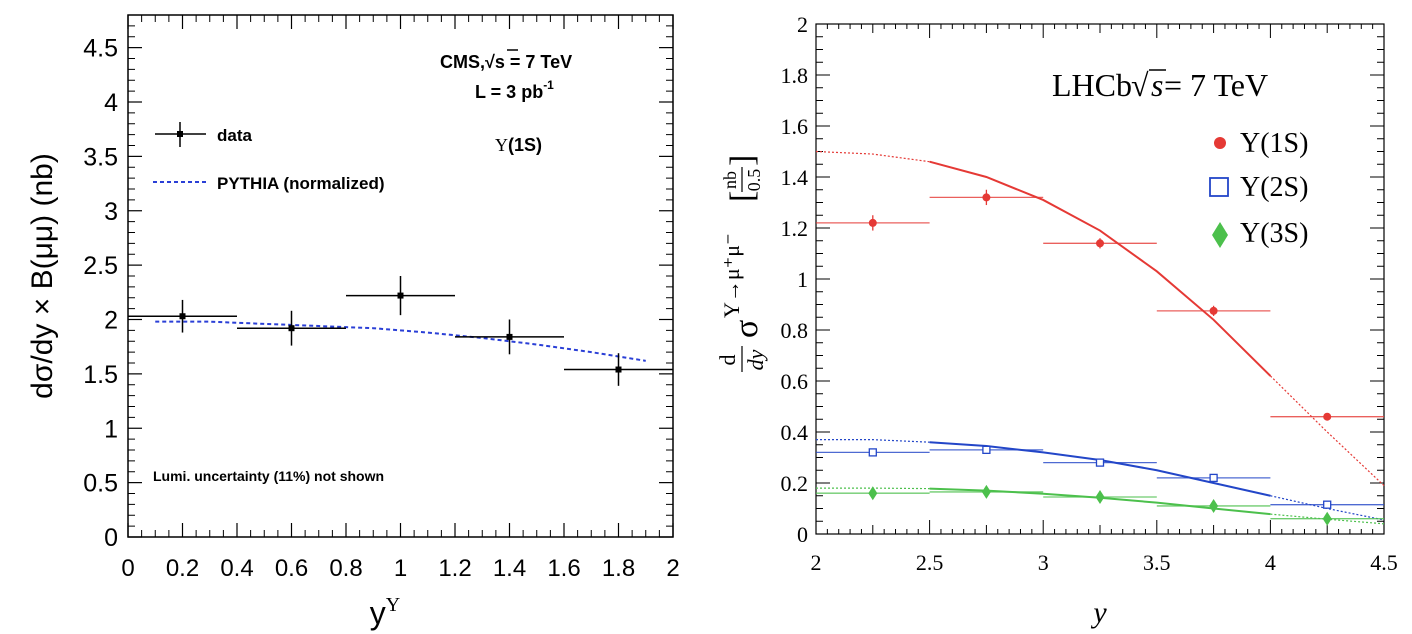 Image resolution: width=1412 pixels, height=634 pixels. What do you see at coordinates (100, 375) in the screenshot?
I see `cms-y-tick-label: 1.5` at bounding box center [100, 375].